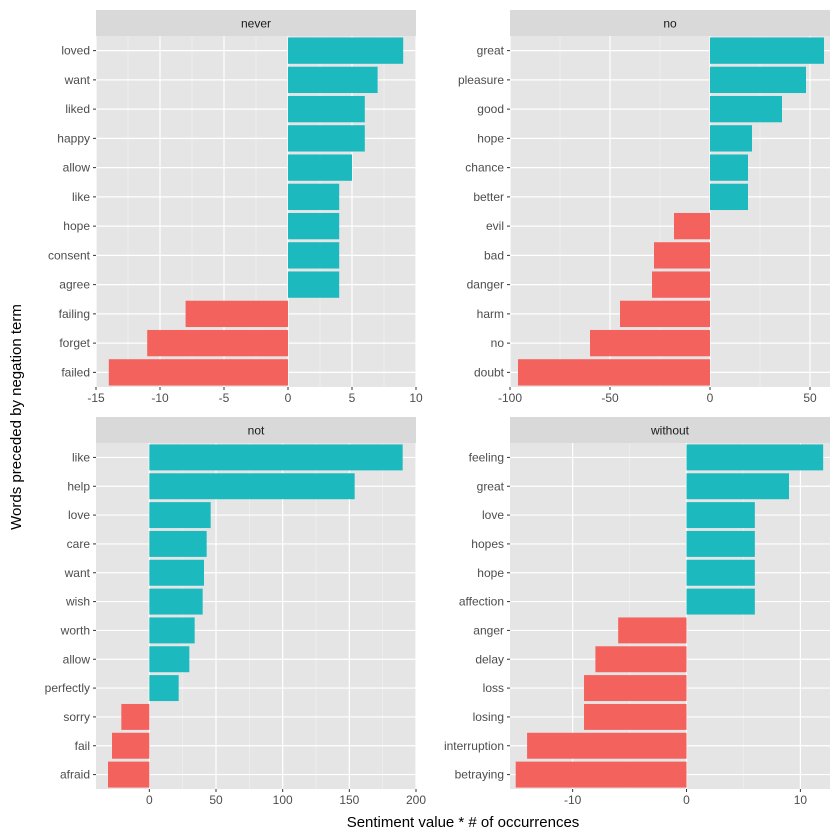 The width and height of the screenshot is (840, 840). Describe the element at coordinates (131, 745) in the screenshot. I see `bar-fail` at that location.